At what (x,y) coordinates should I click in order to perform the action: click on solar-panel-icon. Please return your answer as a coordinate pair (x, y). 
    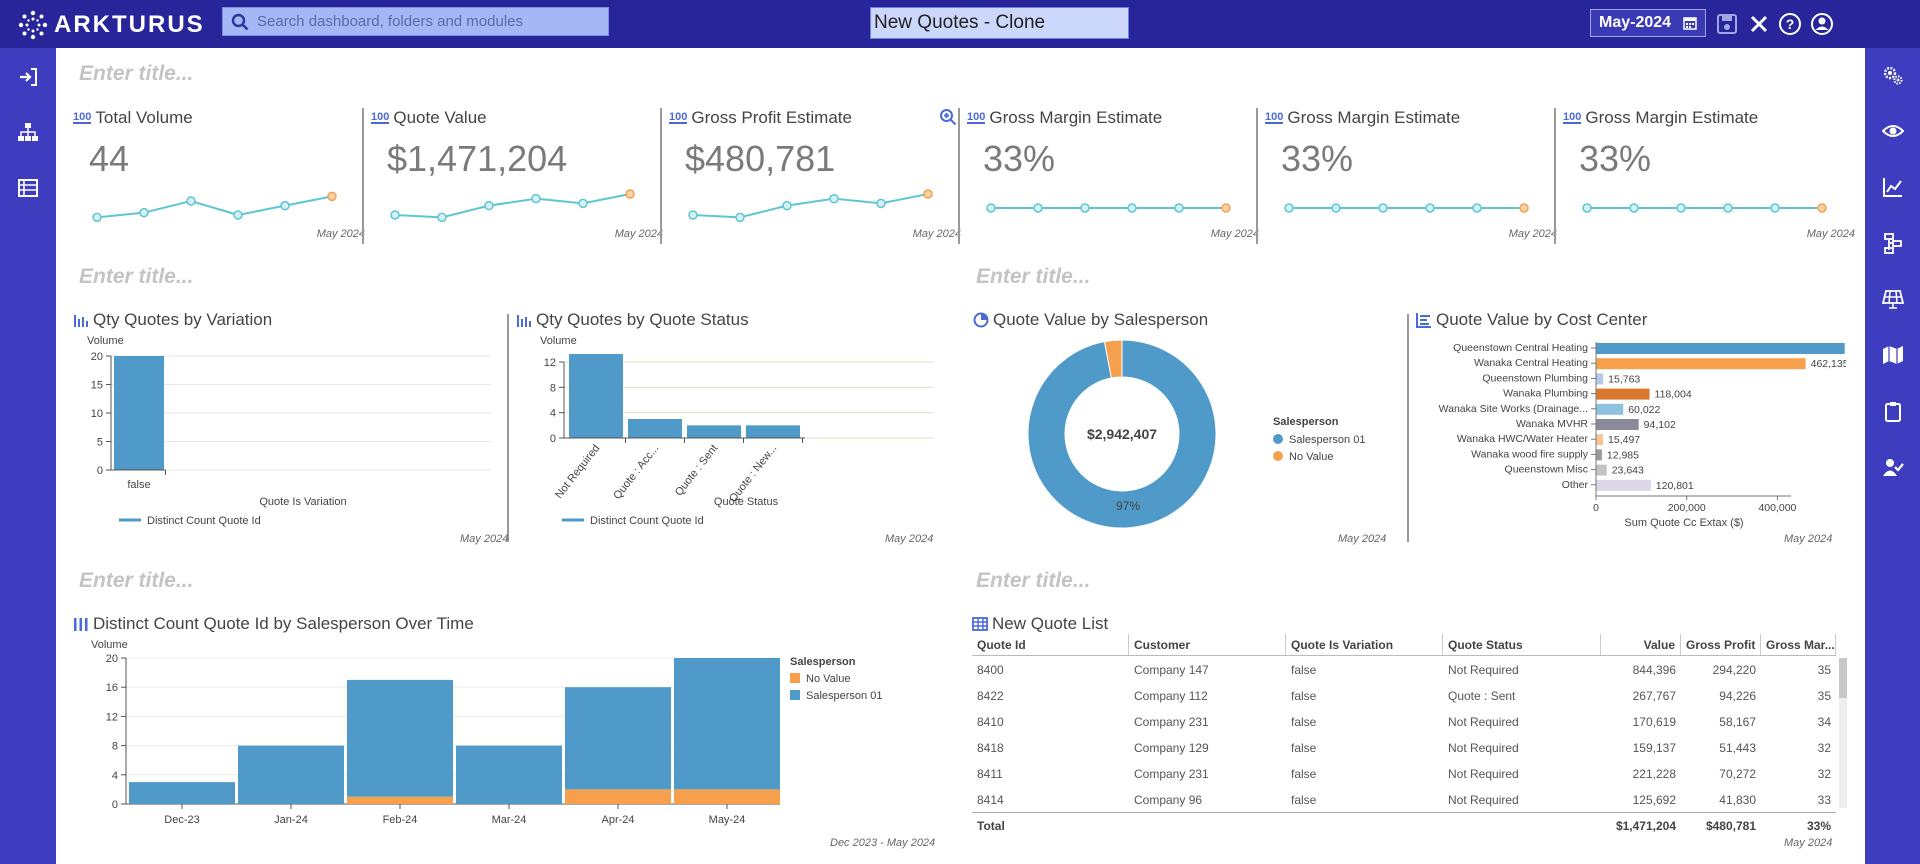
    Looking at the image, I should click on (1893, 299).